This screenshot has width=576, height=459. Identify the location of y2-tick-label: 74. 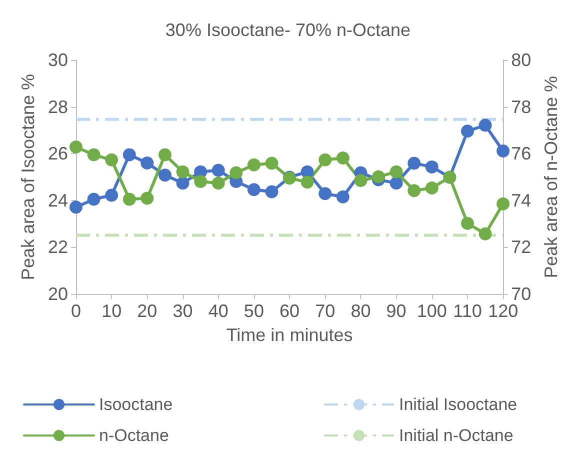
(521, 200).